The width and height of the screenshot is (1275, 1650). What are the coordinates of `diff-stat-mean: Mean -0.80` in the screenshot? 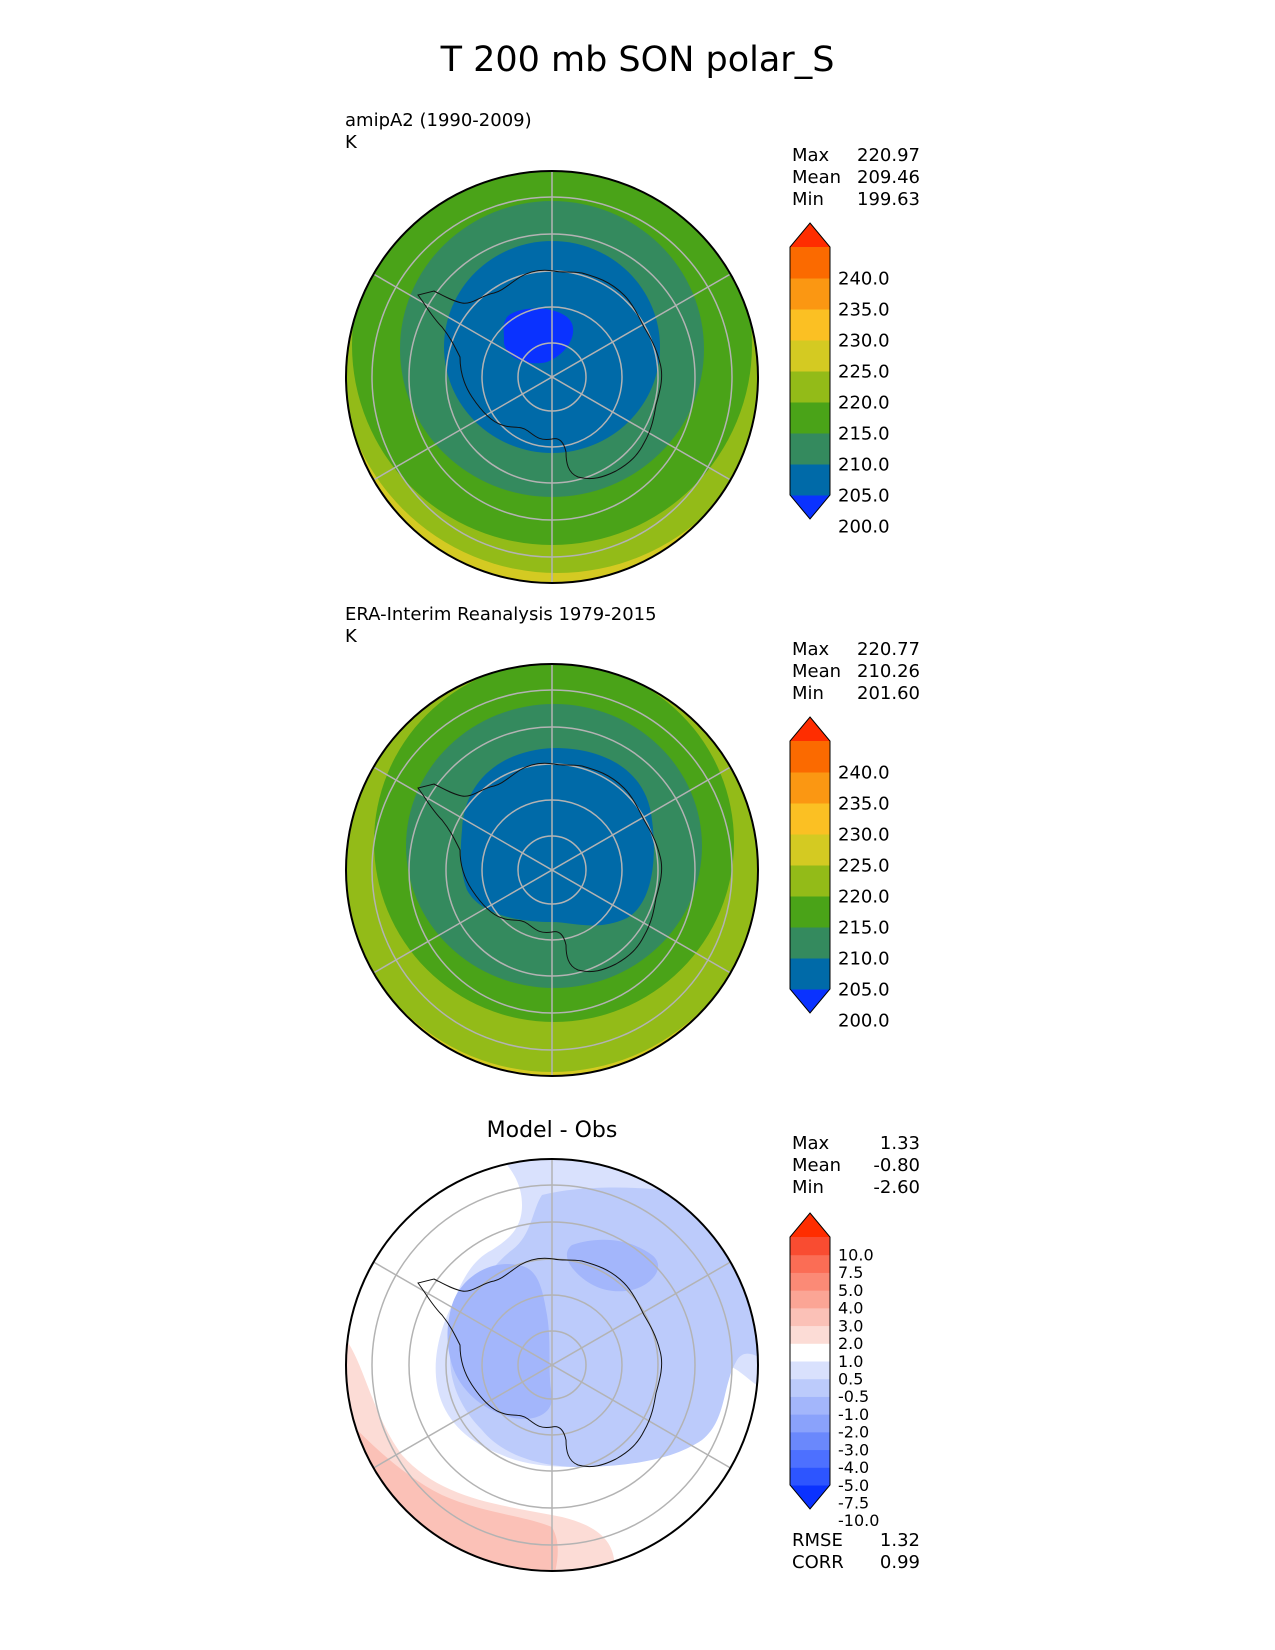 It's located at (856, 1165).